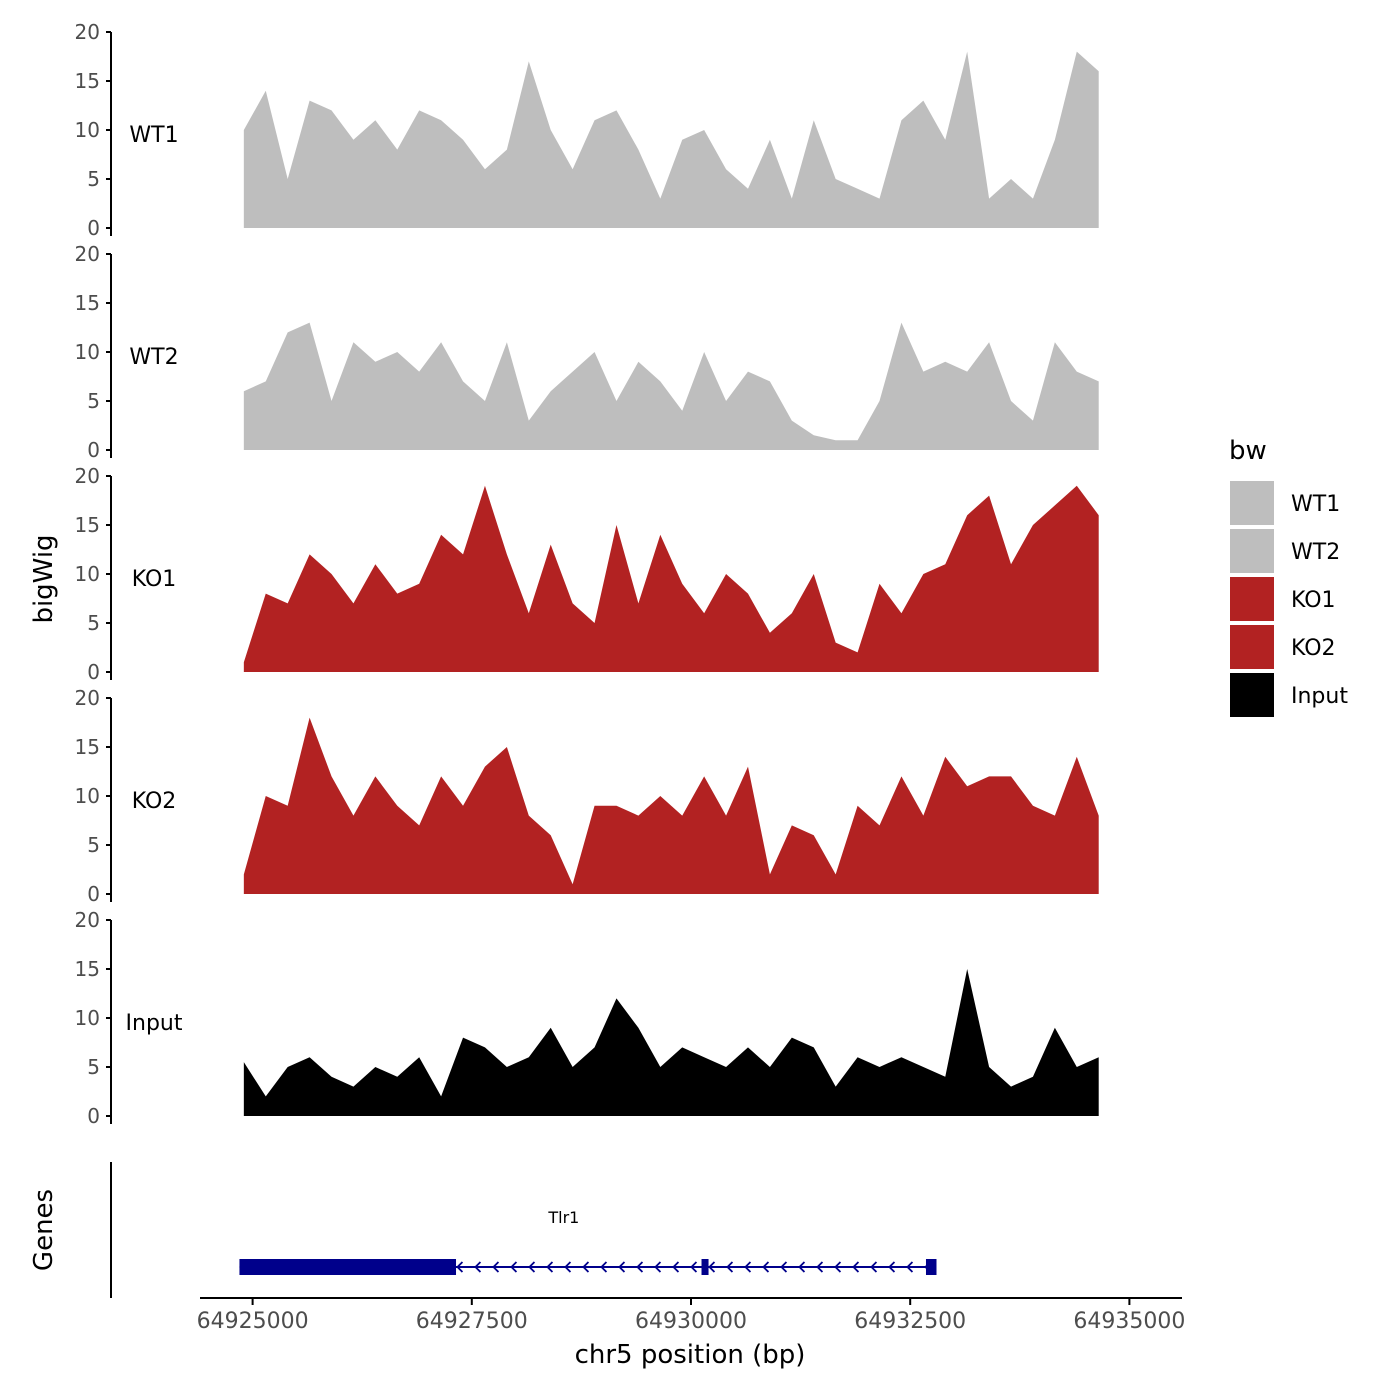 This screenshot has width=1400, height=1400. Describe the element at coordinates (1252, 695) in the screenshot. I see `legend-key-input` at that location.